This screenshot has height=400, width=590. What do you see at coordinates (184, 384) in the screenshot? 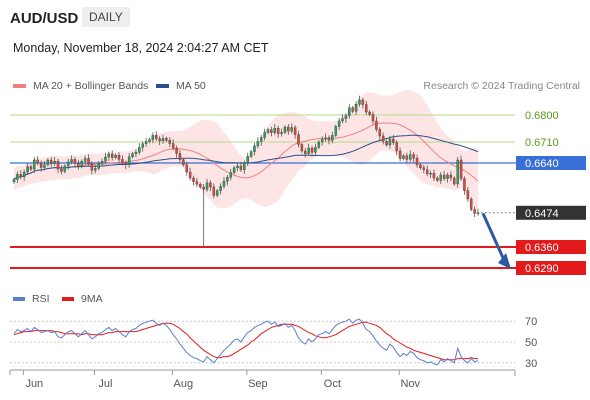
I see `x-tick-label: Aug` at bounding box center [184, 384].